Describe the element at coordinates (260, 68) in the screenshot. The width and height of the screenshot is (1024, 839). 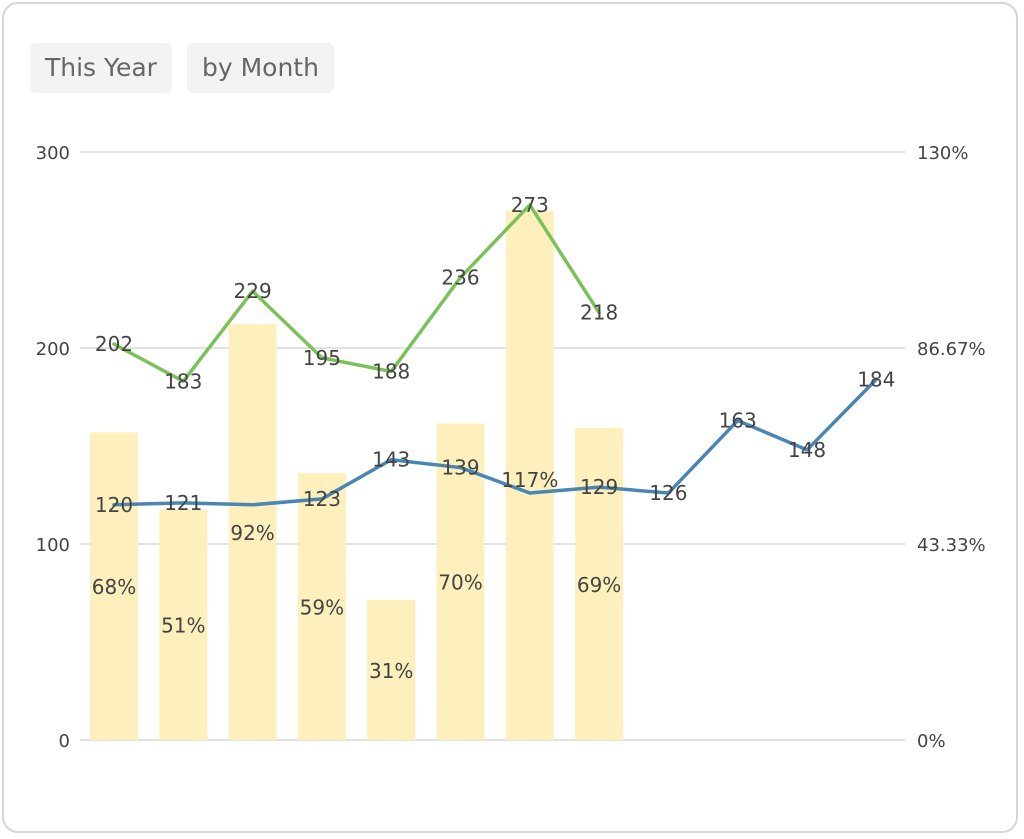
I see `by-month-button: by Month` at that location.